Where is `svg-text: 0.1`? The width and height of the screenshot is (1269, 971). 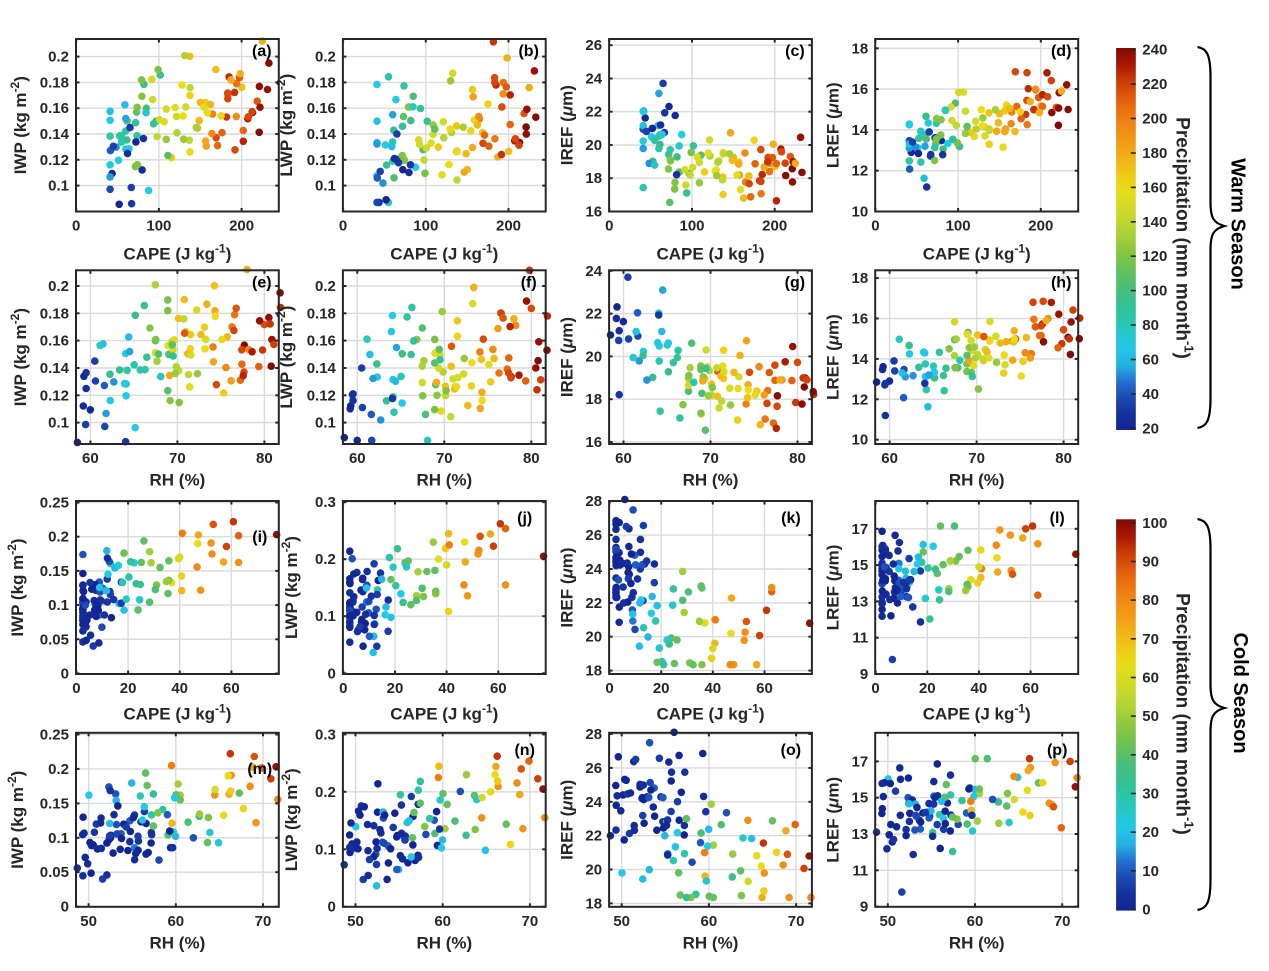 svg-text: 0.1 is located at coordinates (58, 186).